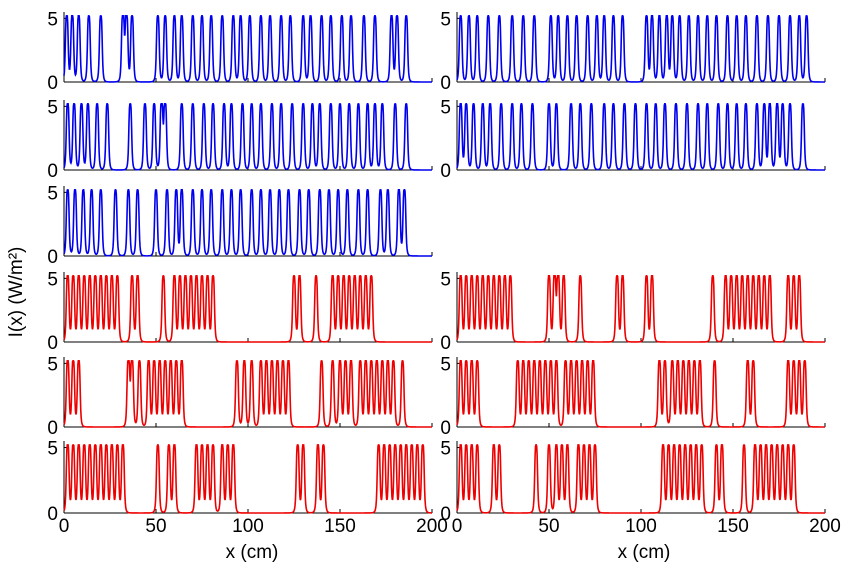 This screenshot has height=567, width=846. What do you see at coordinates (52, 514) in the screenshot?
I see `y-tick-label: 0` at bounding box center [52, 514].